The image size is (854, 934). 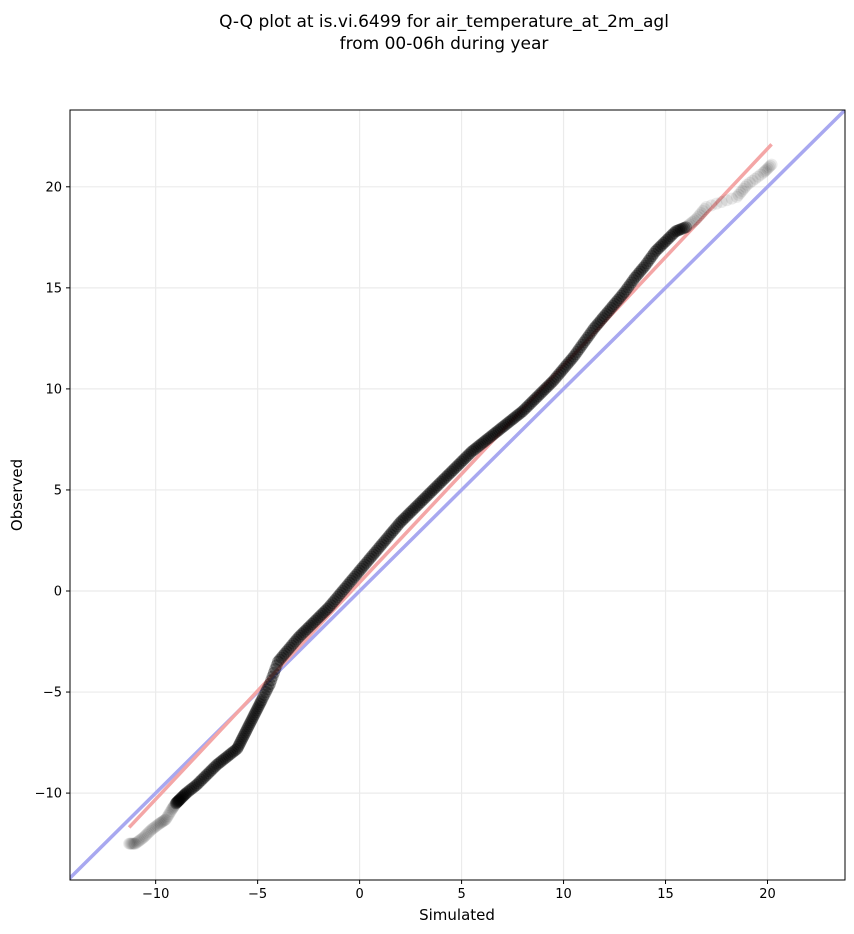 I want to click on x-tick-label: 10, so click(x=563, y=894).